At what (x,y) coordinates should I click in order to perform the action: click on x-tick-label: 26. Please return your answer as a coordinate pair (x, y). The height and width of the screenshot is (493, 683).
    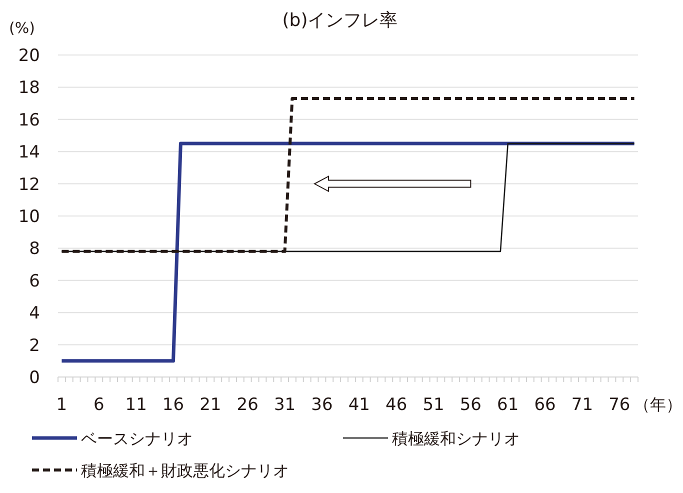
    Looking at the image, I should click on (247, 405).